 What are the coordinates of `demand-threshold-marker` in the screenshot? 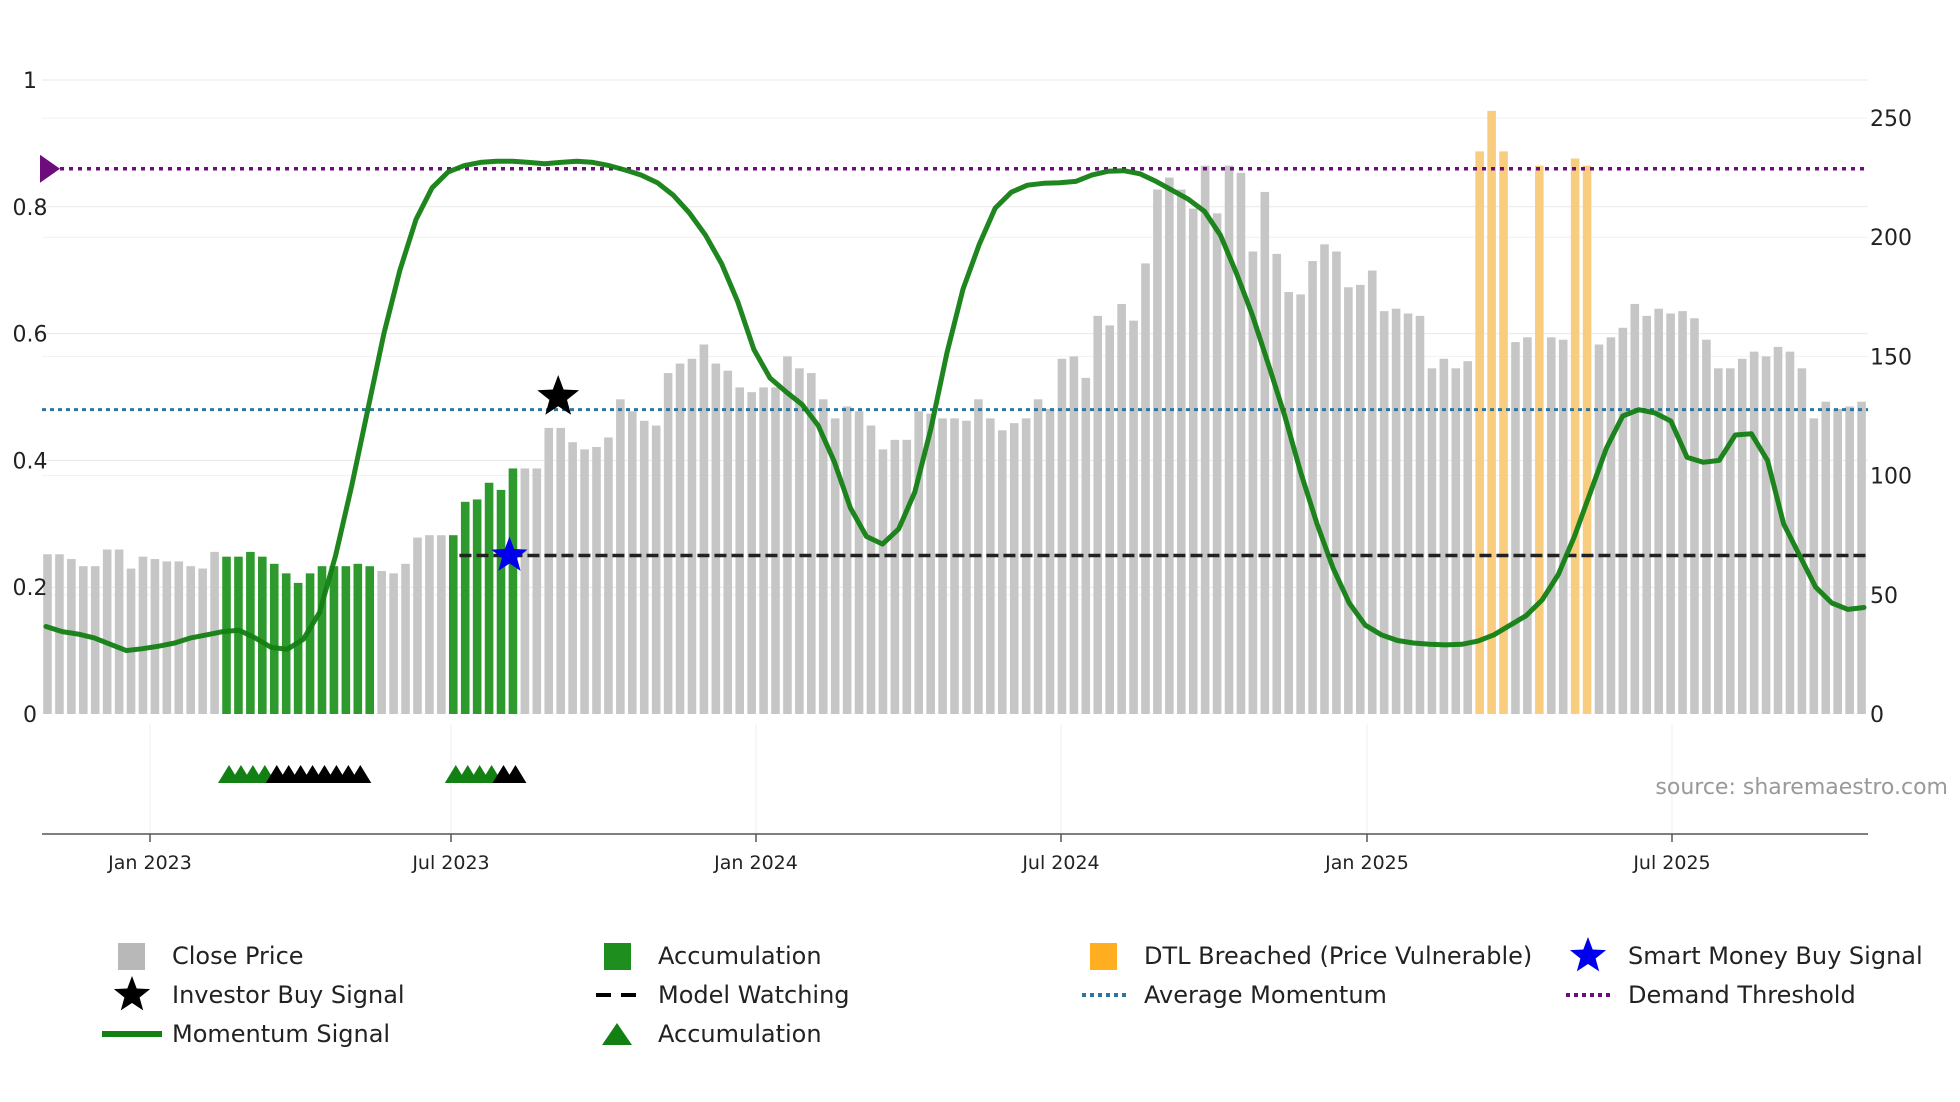 It's located at (50, 168).